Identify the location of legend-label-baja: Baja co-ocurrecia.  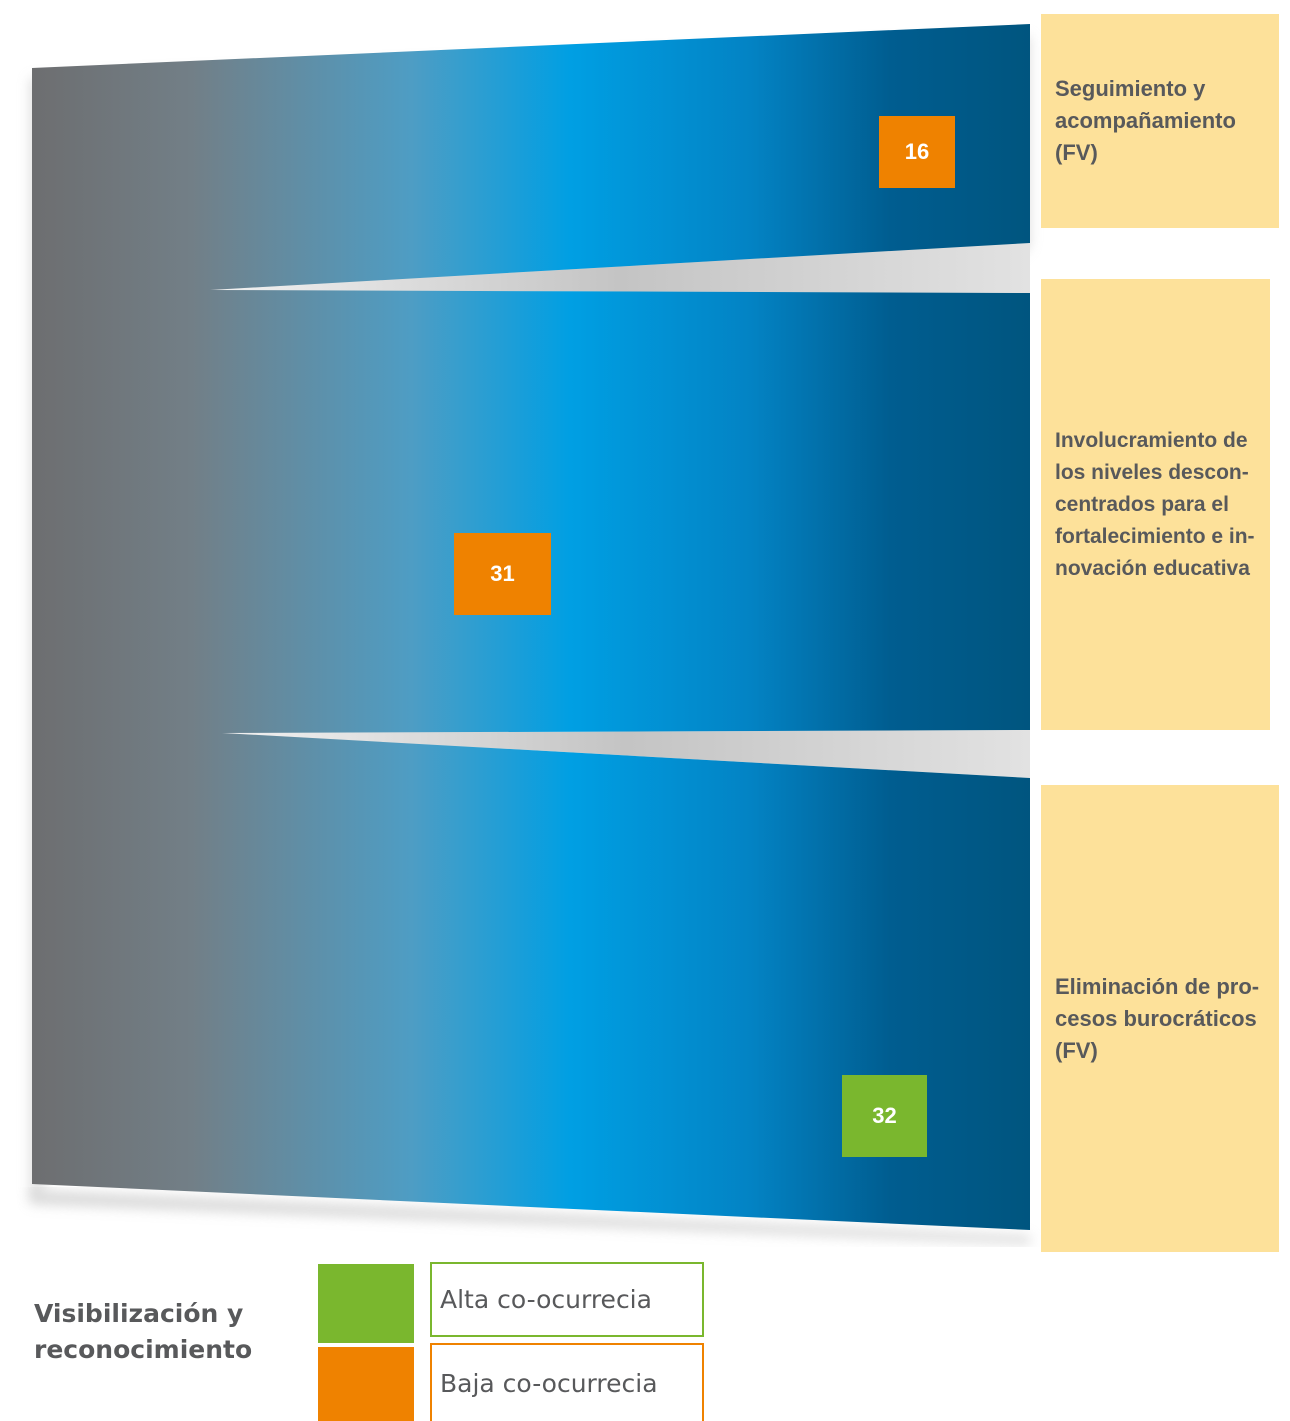
(567, 1382).